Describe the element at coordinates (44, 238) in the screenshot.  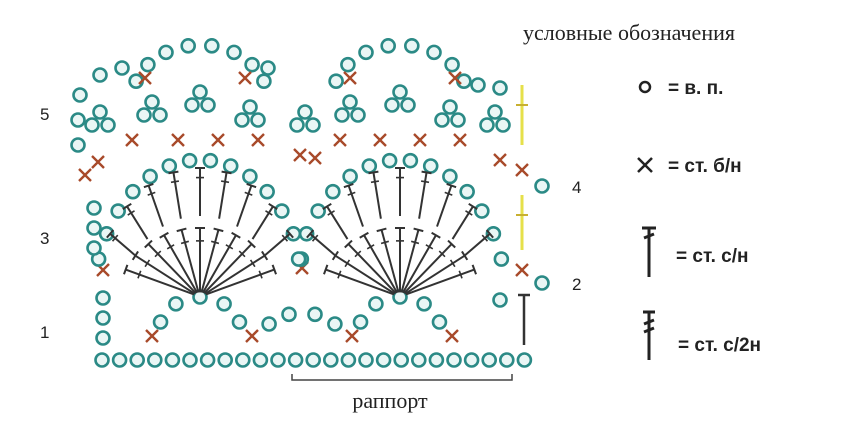
I see `row-number: 3` at that location.